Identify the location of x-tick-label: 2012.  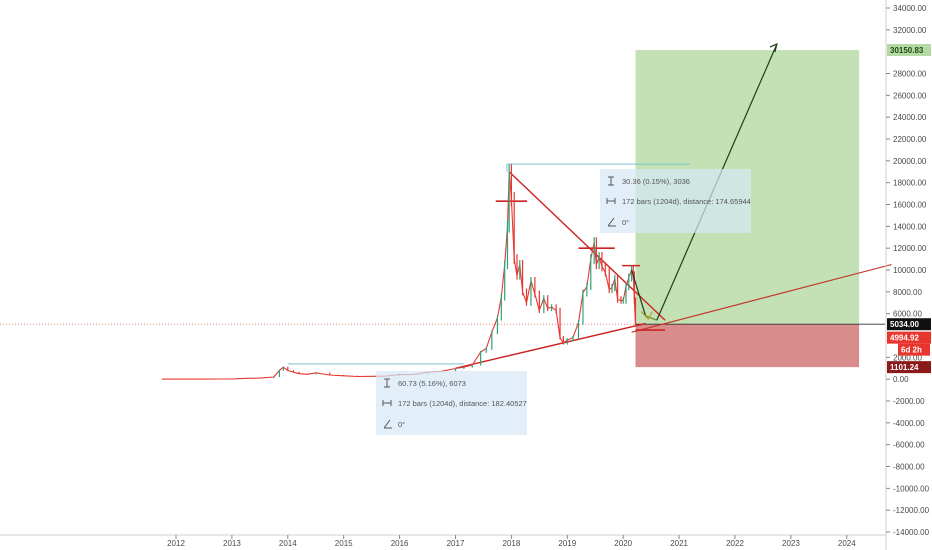
(176, 543).